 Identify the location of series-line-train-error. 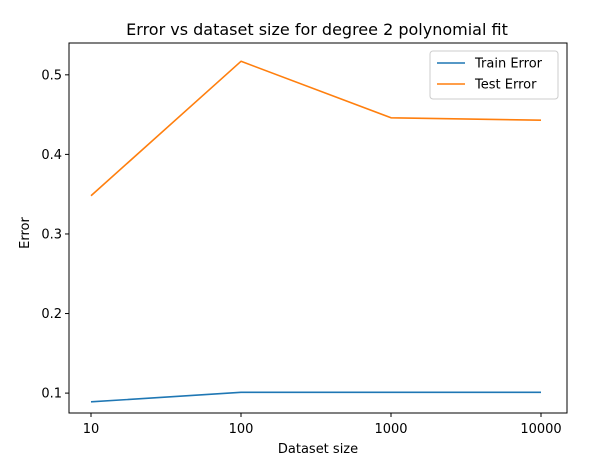
(315, 397).